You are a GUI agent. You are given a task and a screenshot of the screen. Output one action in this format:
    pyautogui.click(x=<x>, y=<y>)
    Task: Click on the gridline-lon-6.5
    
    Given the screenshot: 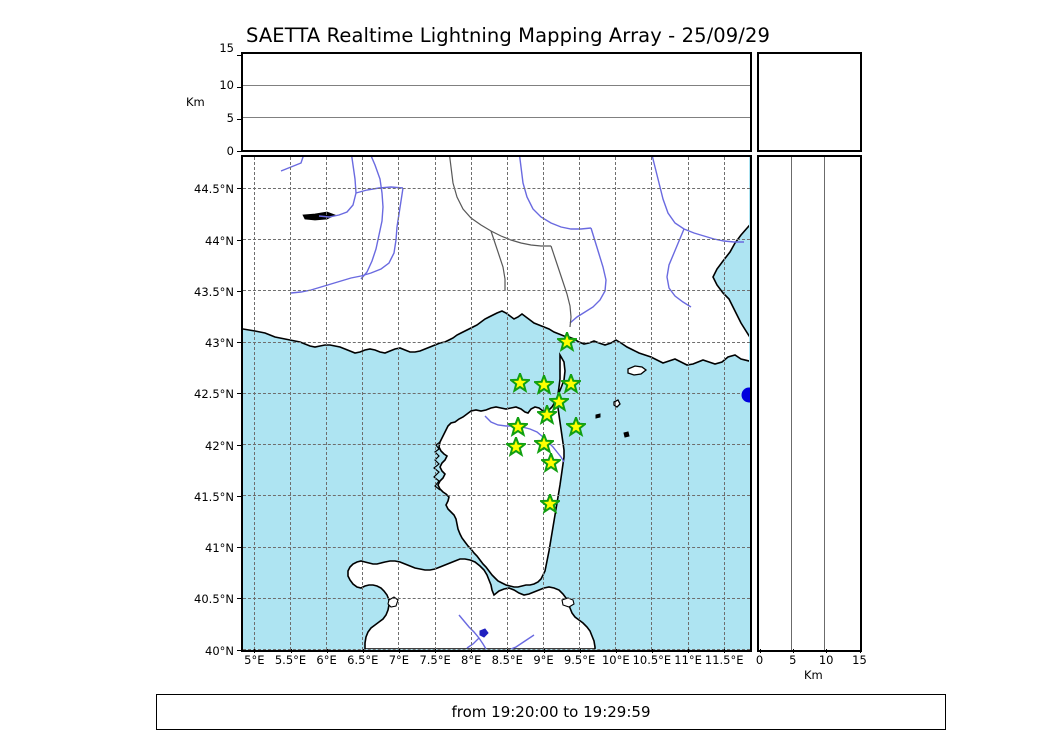 What is the action you would take?
    pyautogui.click(x=363, y=403)
    